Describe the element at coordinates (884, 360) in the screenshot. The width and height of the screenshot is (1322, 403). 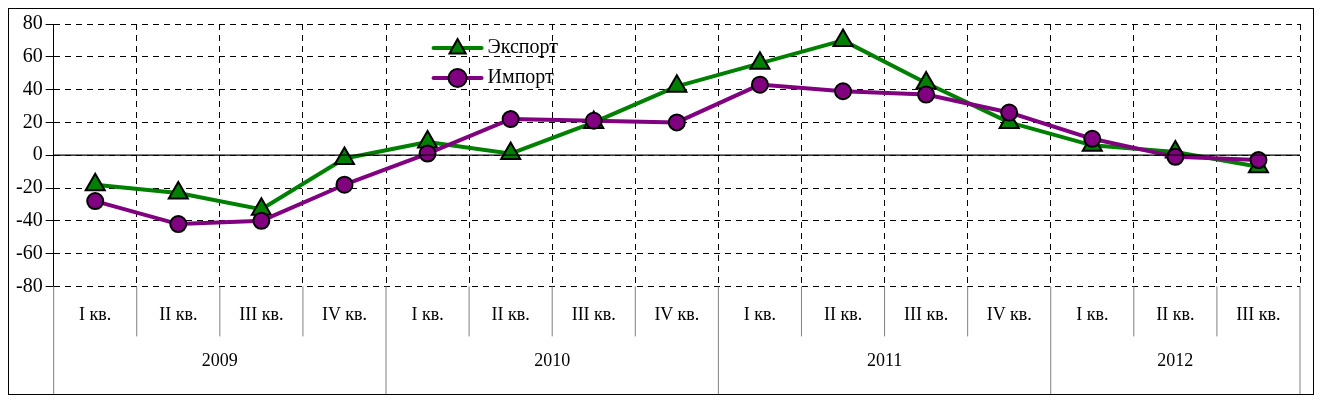
I see `text: 2011` at that location.